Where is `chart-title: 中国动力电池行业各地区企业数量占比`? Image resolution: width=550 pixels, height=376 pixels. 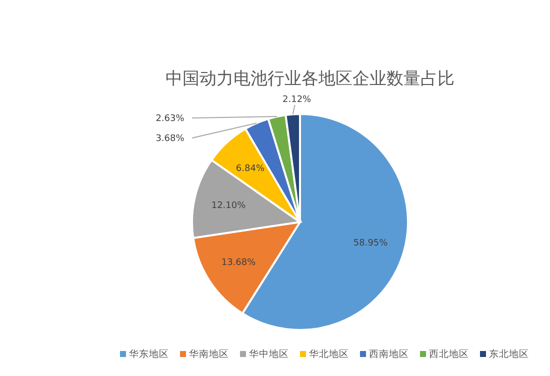
chart-title: 中国动力电池行业各地区企业数量占比 is located at coordinates (310, 79).